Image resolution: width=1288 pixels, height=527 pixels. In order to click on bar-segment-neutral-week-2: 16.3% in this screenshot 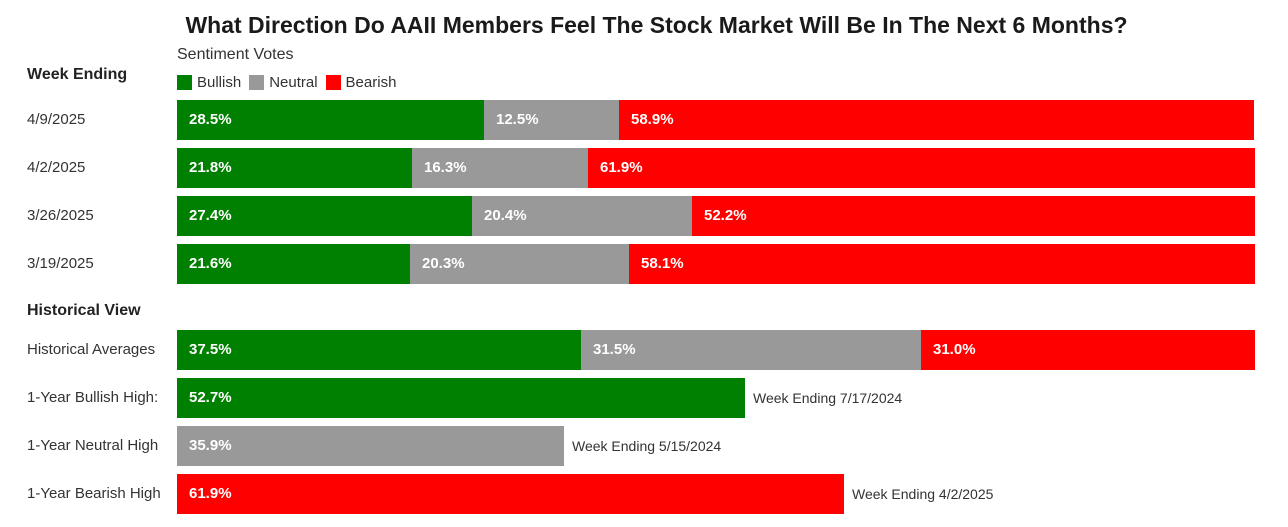, I will do `click(500, 168)`.